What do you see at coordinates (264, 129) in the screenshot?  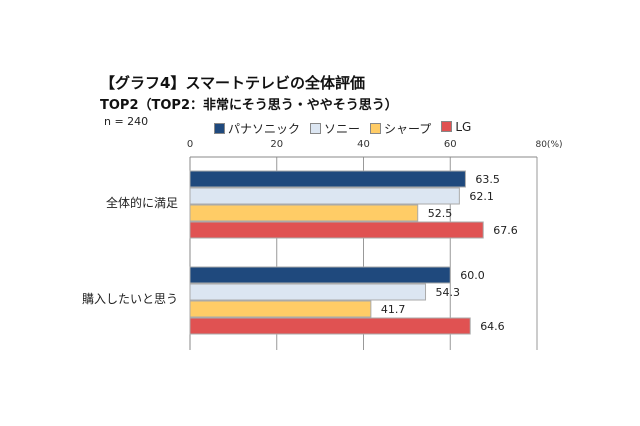 I see `legend-label: パナソニック` at bounding box center [264, 129].